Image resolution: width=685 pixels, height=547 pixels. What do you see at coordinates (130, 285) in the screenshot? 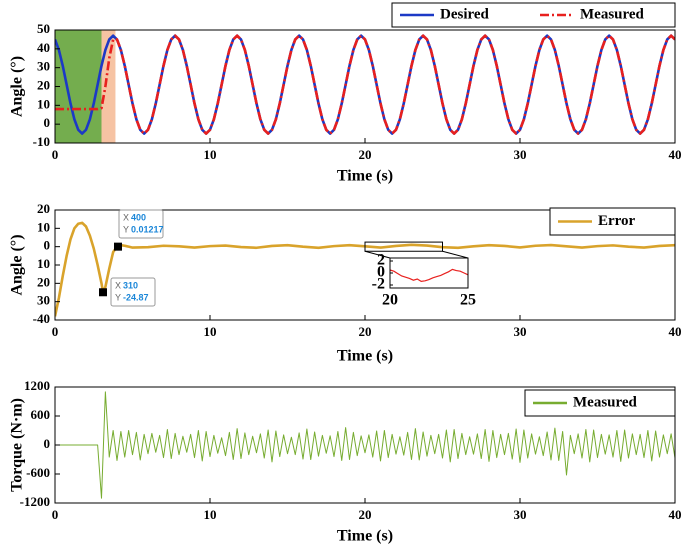
I see `datatip-x-value: 310` at bounding box center [130, 285].